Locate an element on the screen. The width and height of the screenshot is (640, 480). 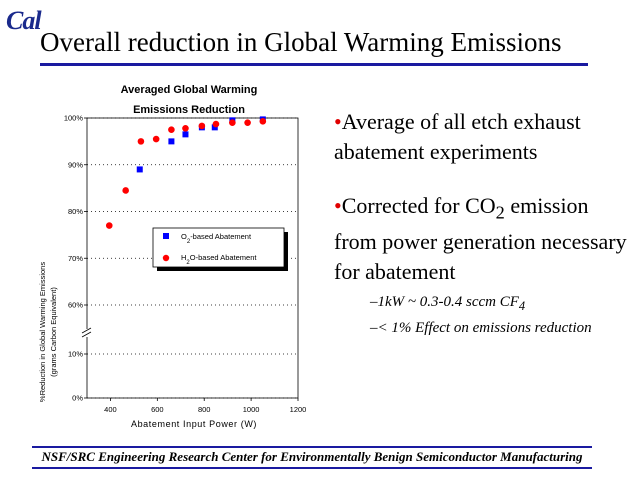
legend-marker-h2o is located at coordinates (166, 258).